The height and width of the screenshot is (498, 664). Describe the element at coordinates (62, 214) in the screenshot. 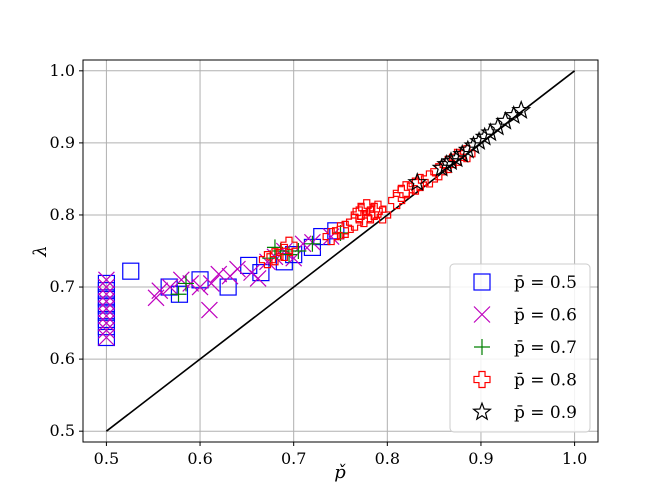

I see `y-tick-label: 0.8` at that location.